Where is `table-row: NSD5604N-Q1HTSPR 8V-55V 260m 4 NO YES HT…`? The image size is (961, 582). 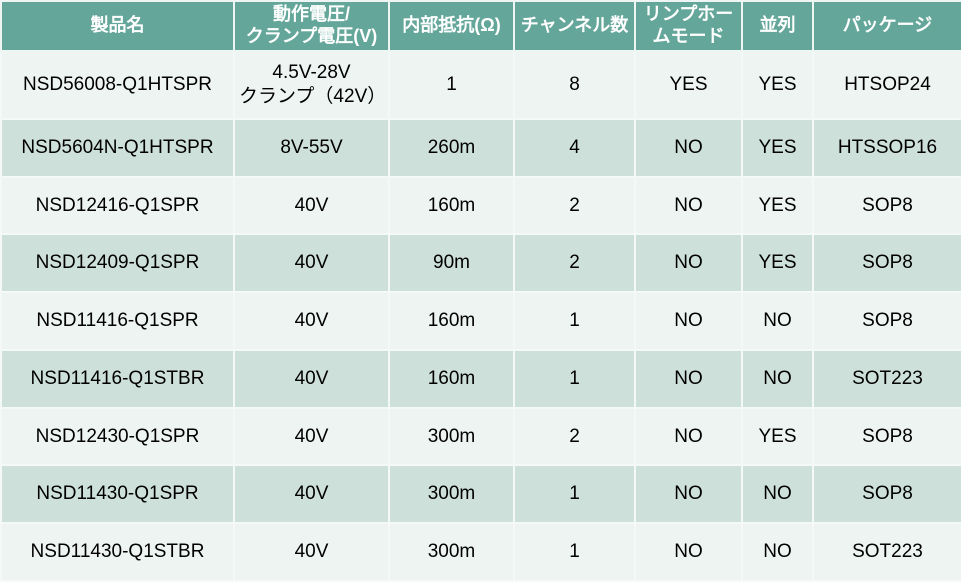
table-row: NSD5604N-Q1HTSPR 8V-55V 260m 4 NO YES HT… is located at coordinates (480, 147).